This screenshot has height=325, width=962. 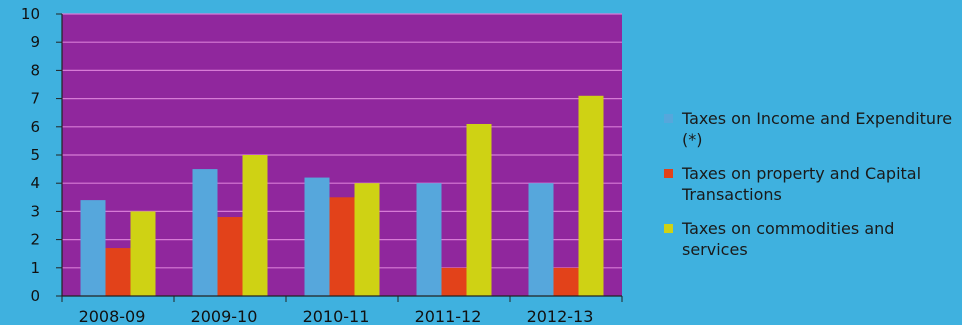 What do you see at coordinates (35, 127) in the screenshot?
I see `y-tick-label-6: 6` at bounding box center [35, 127].